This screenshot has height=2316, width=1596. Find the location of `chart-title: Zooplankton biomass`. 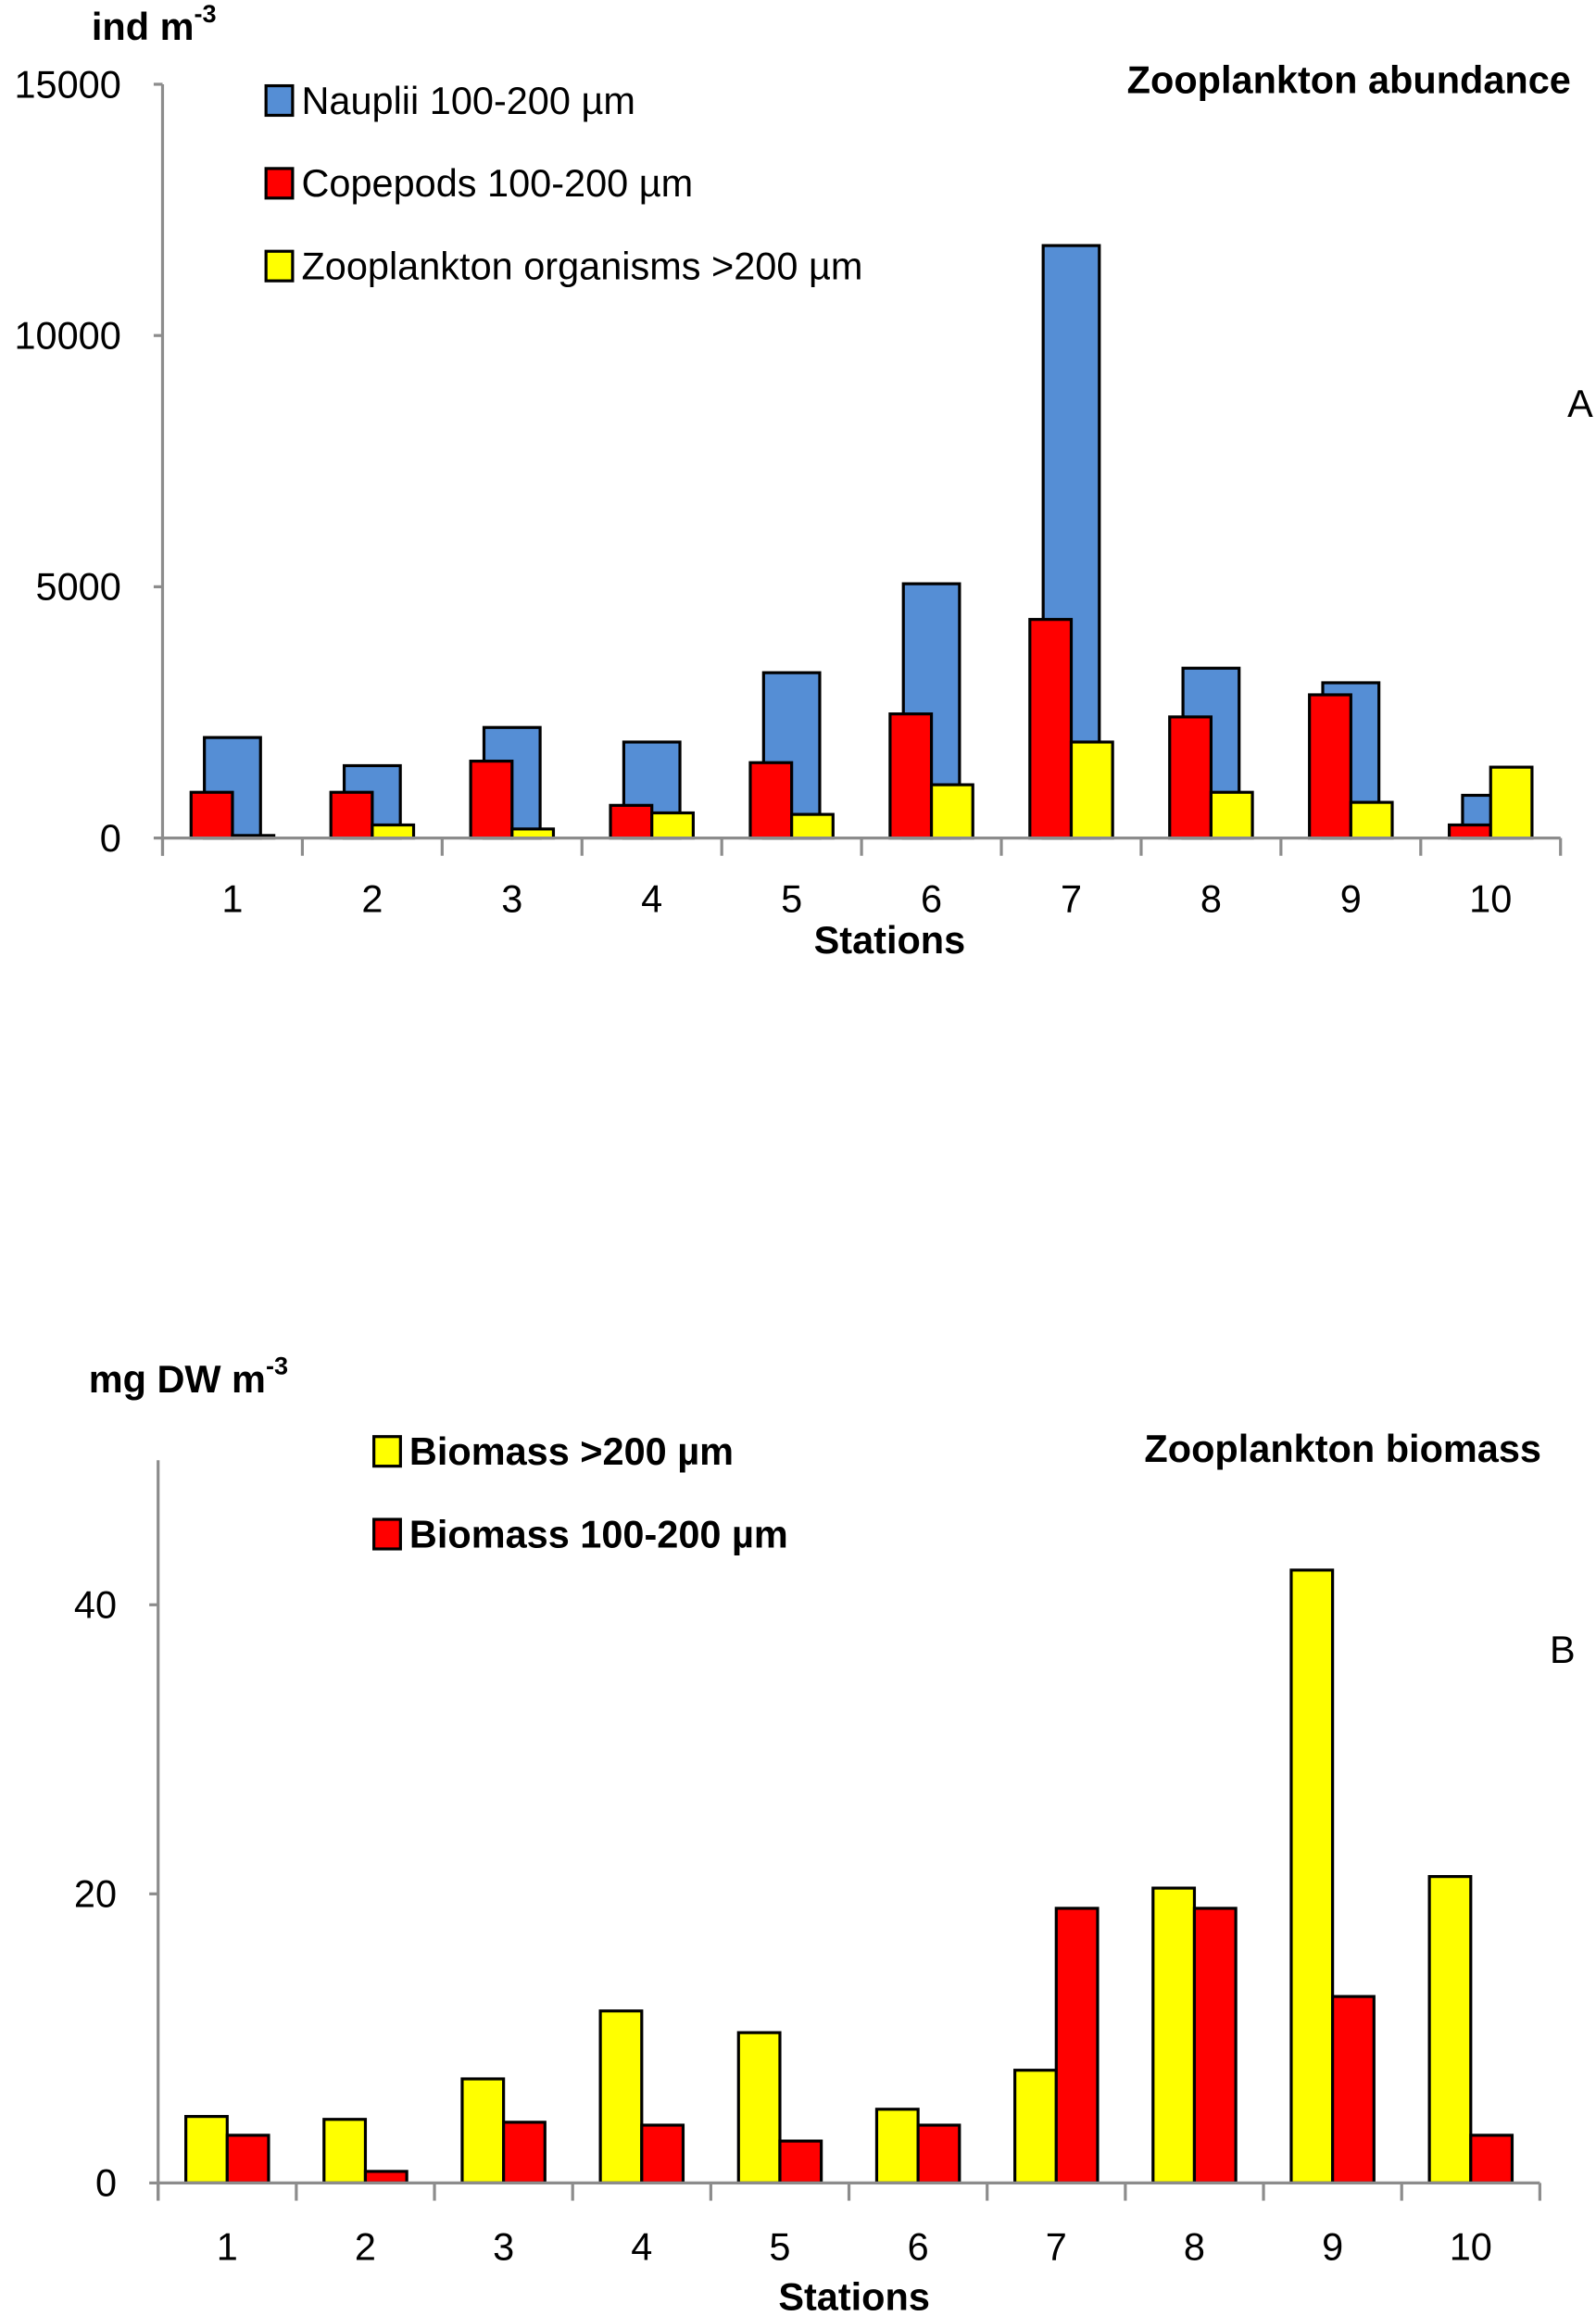

chart-title: Zooplankton biomass is located at coordinates (1342, 1448).